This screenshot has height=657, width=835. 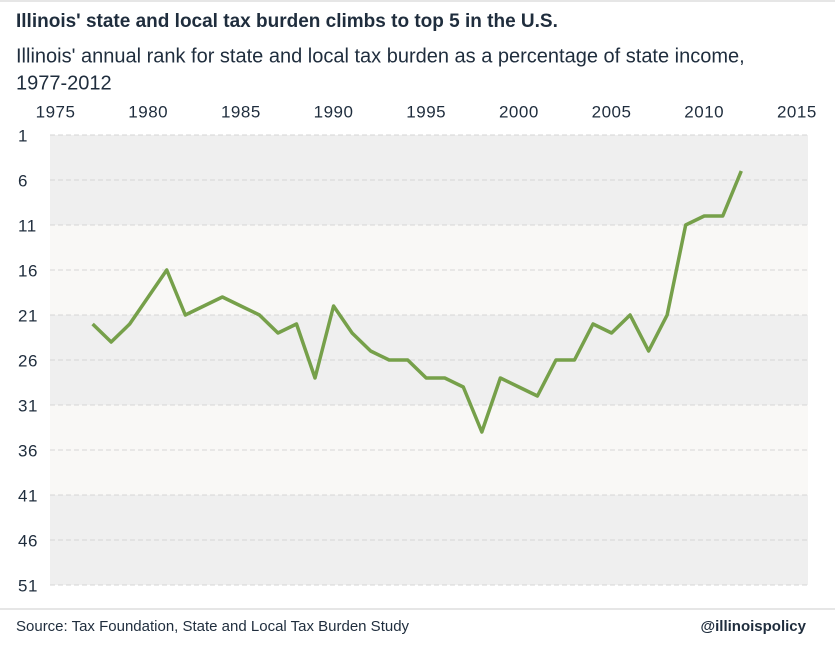 What do you see at coordinates (28, 585) in the screenshot?
I see `y-tick-label: 51` at bounding box center [28, 585].